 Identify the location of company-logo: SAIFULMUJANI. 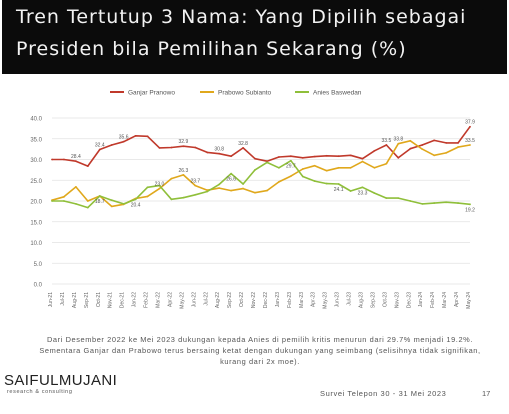
(61, 380).